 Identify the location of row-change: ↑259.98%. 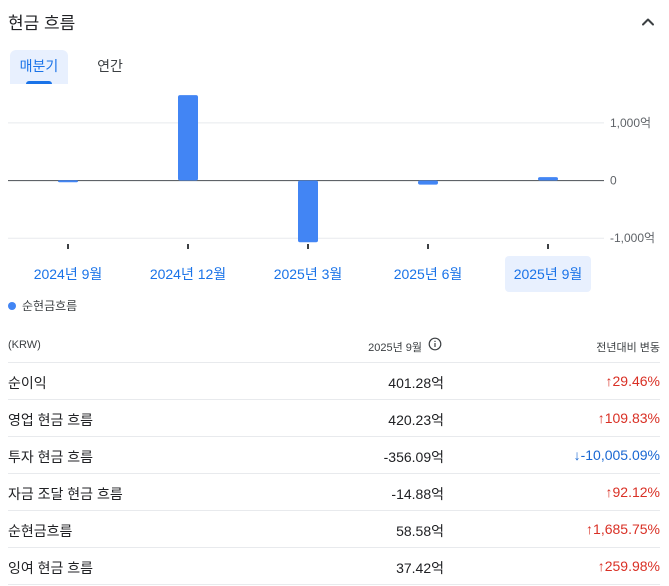
(629, 566).